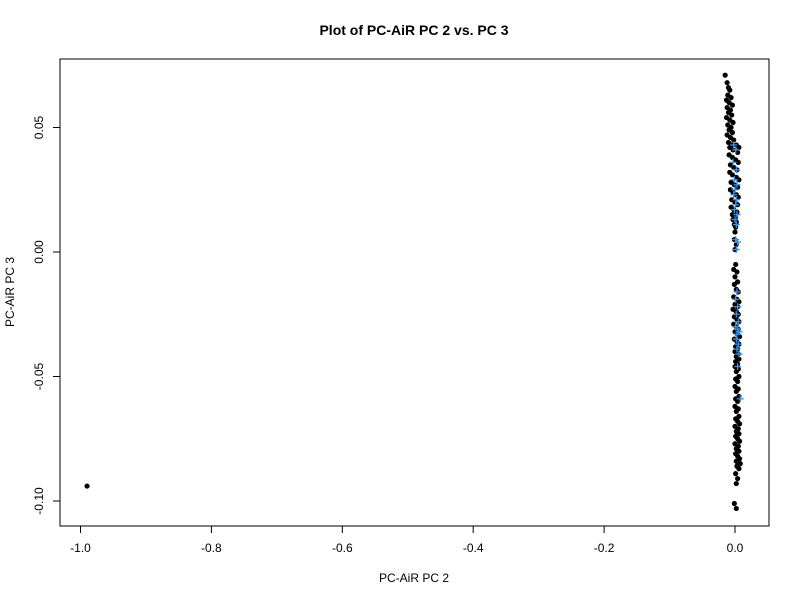  Describe the element at coordinates (39, 501) in the screenshot. I see `y-tick-label: -0.10` at that location.